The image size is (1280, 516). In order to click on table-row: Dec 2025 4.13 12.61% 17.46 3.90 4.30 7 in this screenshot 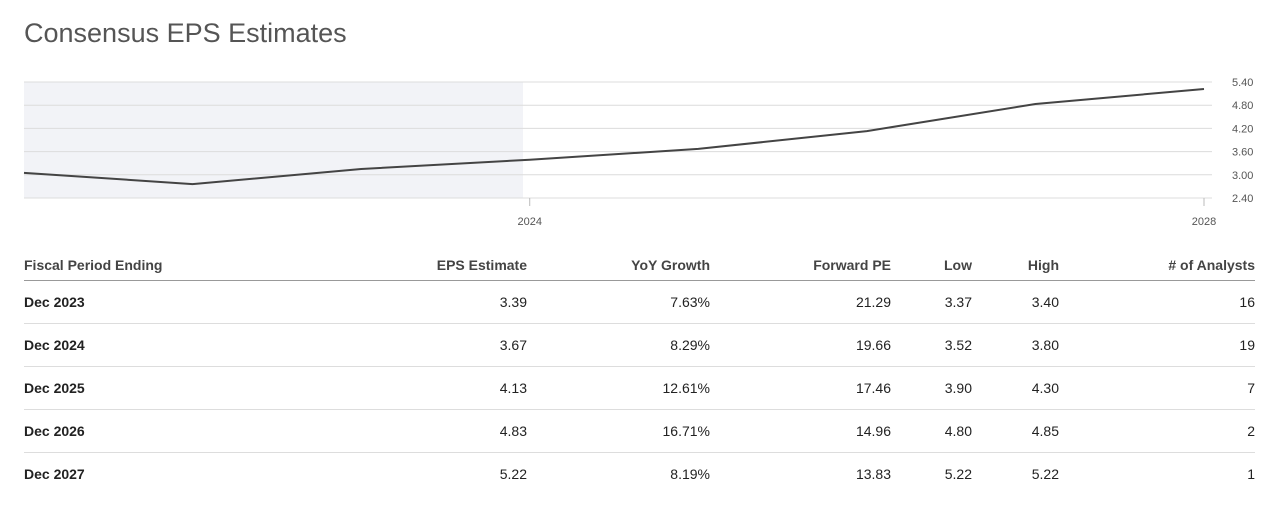, I will do `click(639, 388)`.